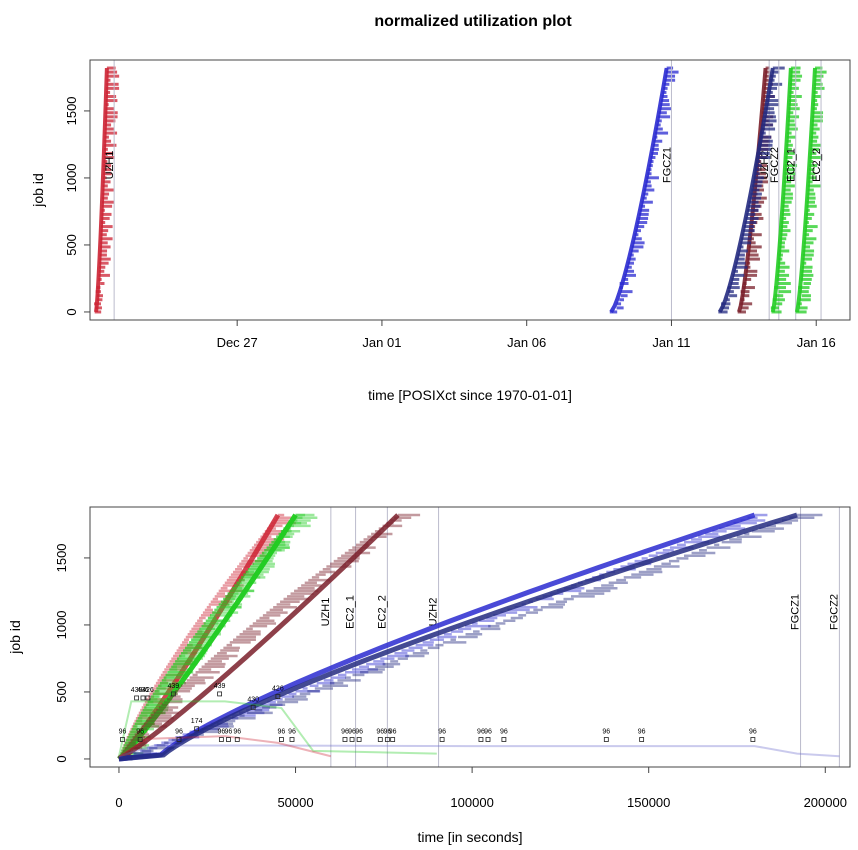 The image size is (858, 850). What do you see at coordinates (671, 342) in the screenshot?
I see `x-tick-label: Jan 11` at bounding box center [671, 342].